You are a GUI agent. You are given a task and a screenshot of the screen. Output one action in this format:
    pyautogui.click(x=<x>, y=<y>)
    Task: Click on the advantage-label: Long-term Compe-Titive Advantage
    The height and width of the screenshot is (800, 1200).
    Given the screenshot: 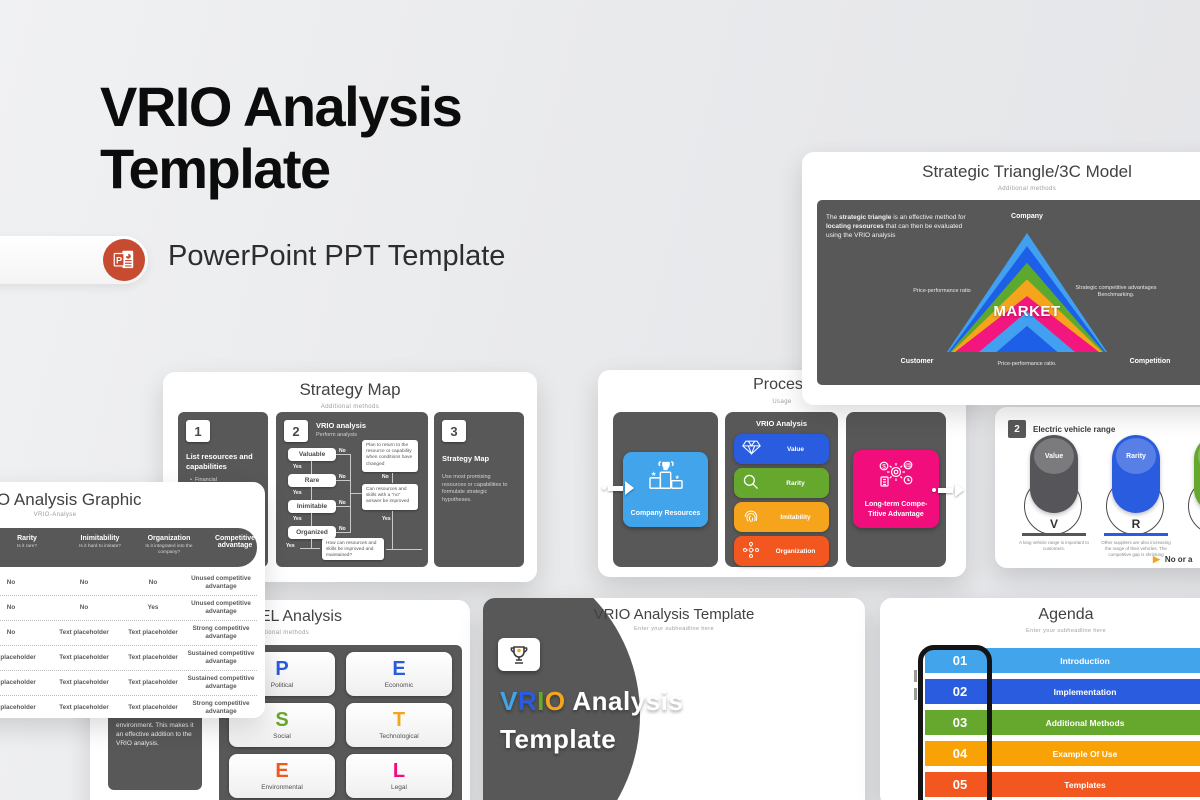 What is the action you would take?
    pyautogui.click(x=896, y=509)
    